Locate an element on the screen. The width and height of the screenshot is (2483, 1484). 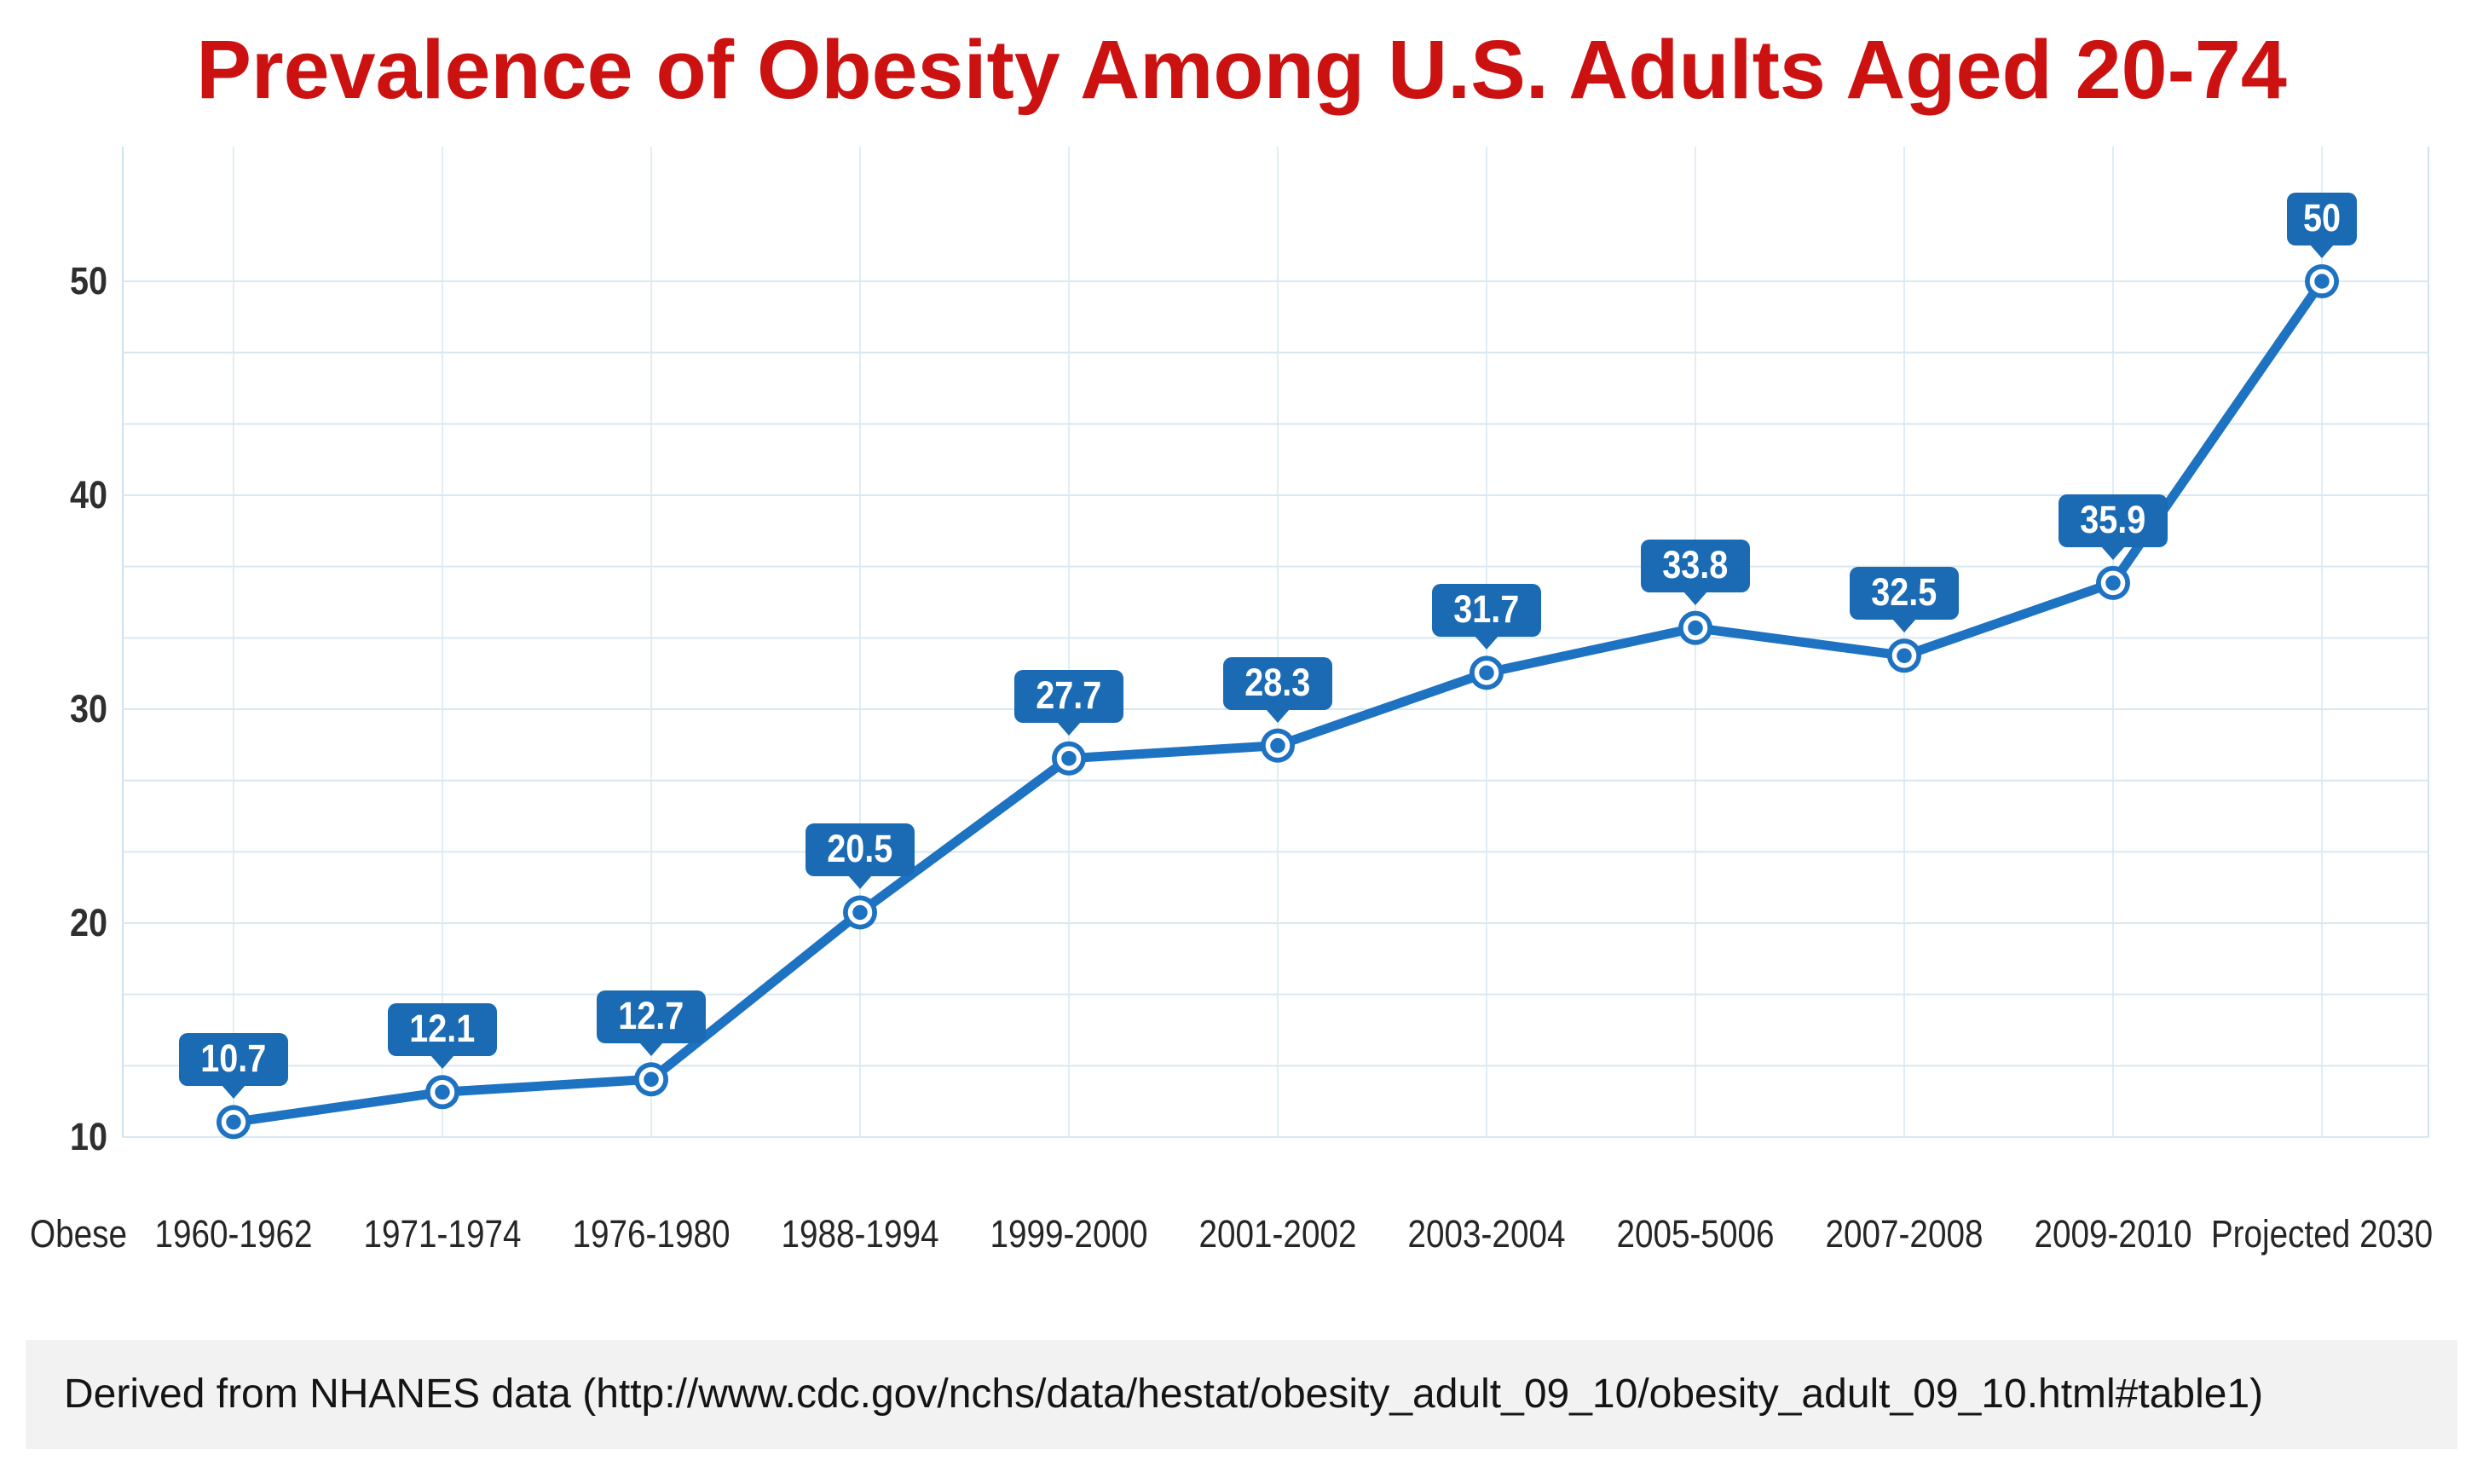
data-label-callout: 20.5 is located at coordinates (860, 856).